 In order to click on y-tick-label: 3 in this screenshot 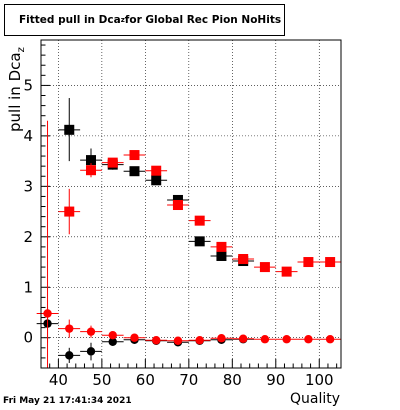, I will do `click(28, 186)`.